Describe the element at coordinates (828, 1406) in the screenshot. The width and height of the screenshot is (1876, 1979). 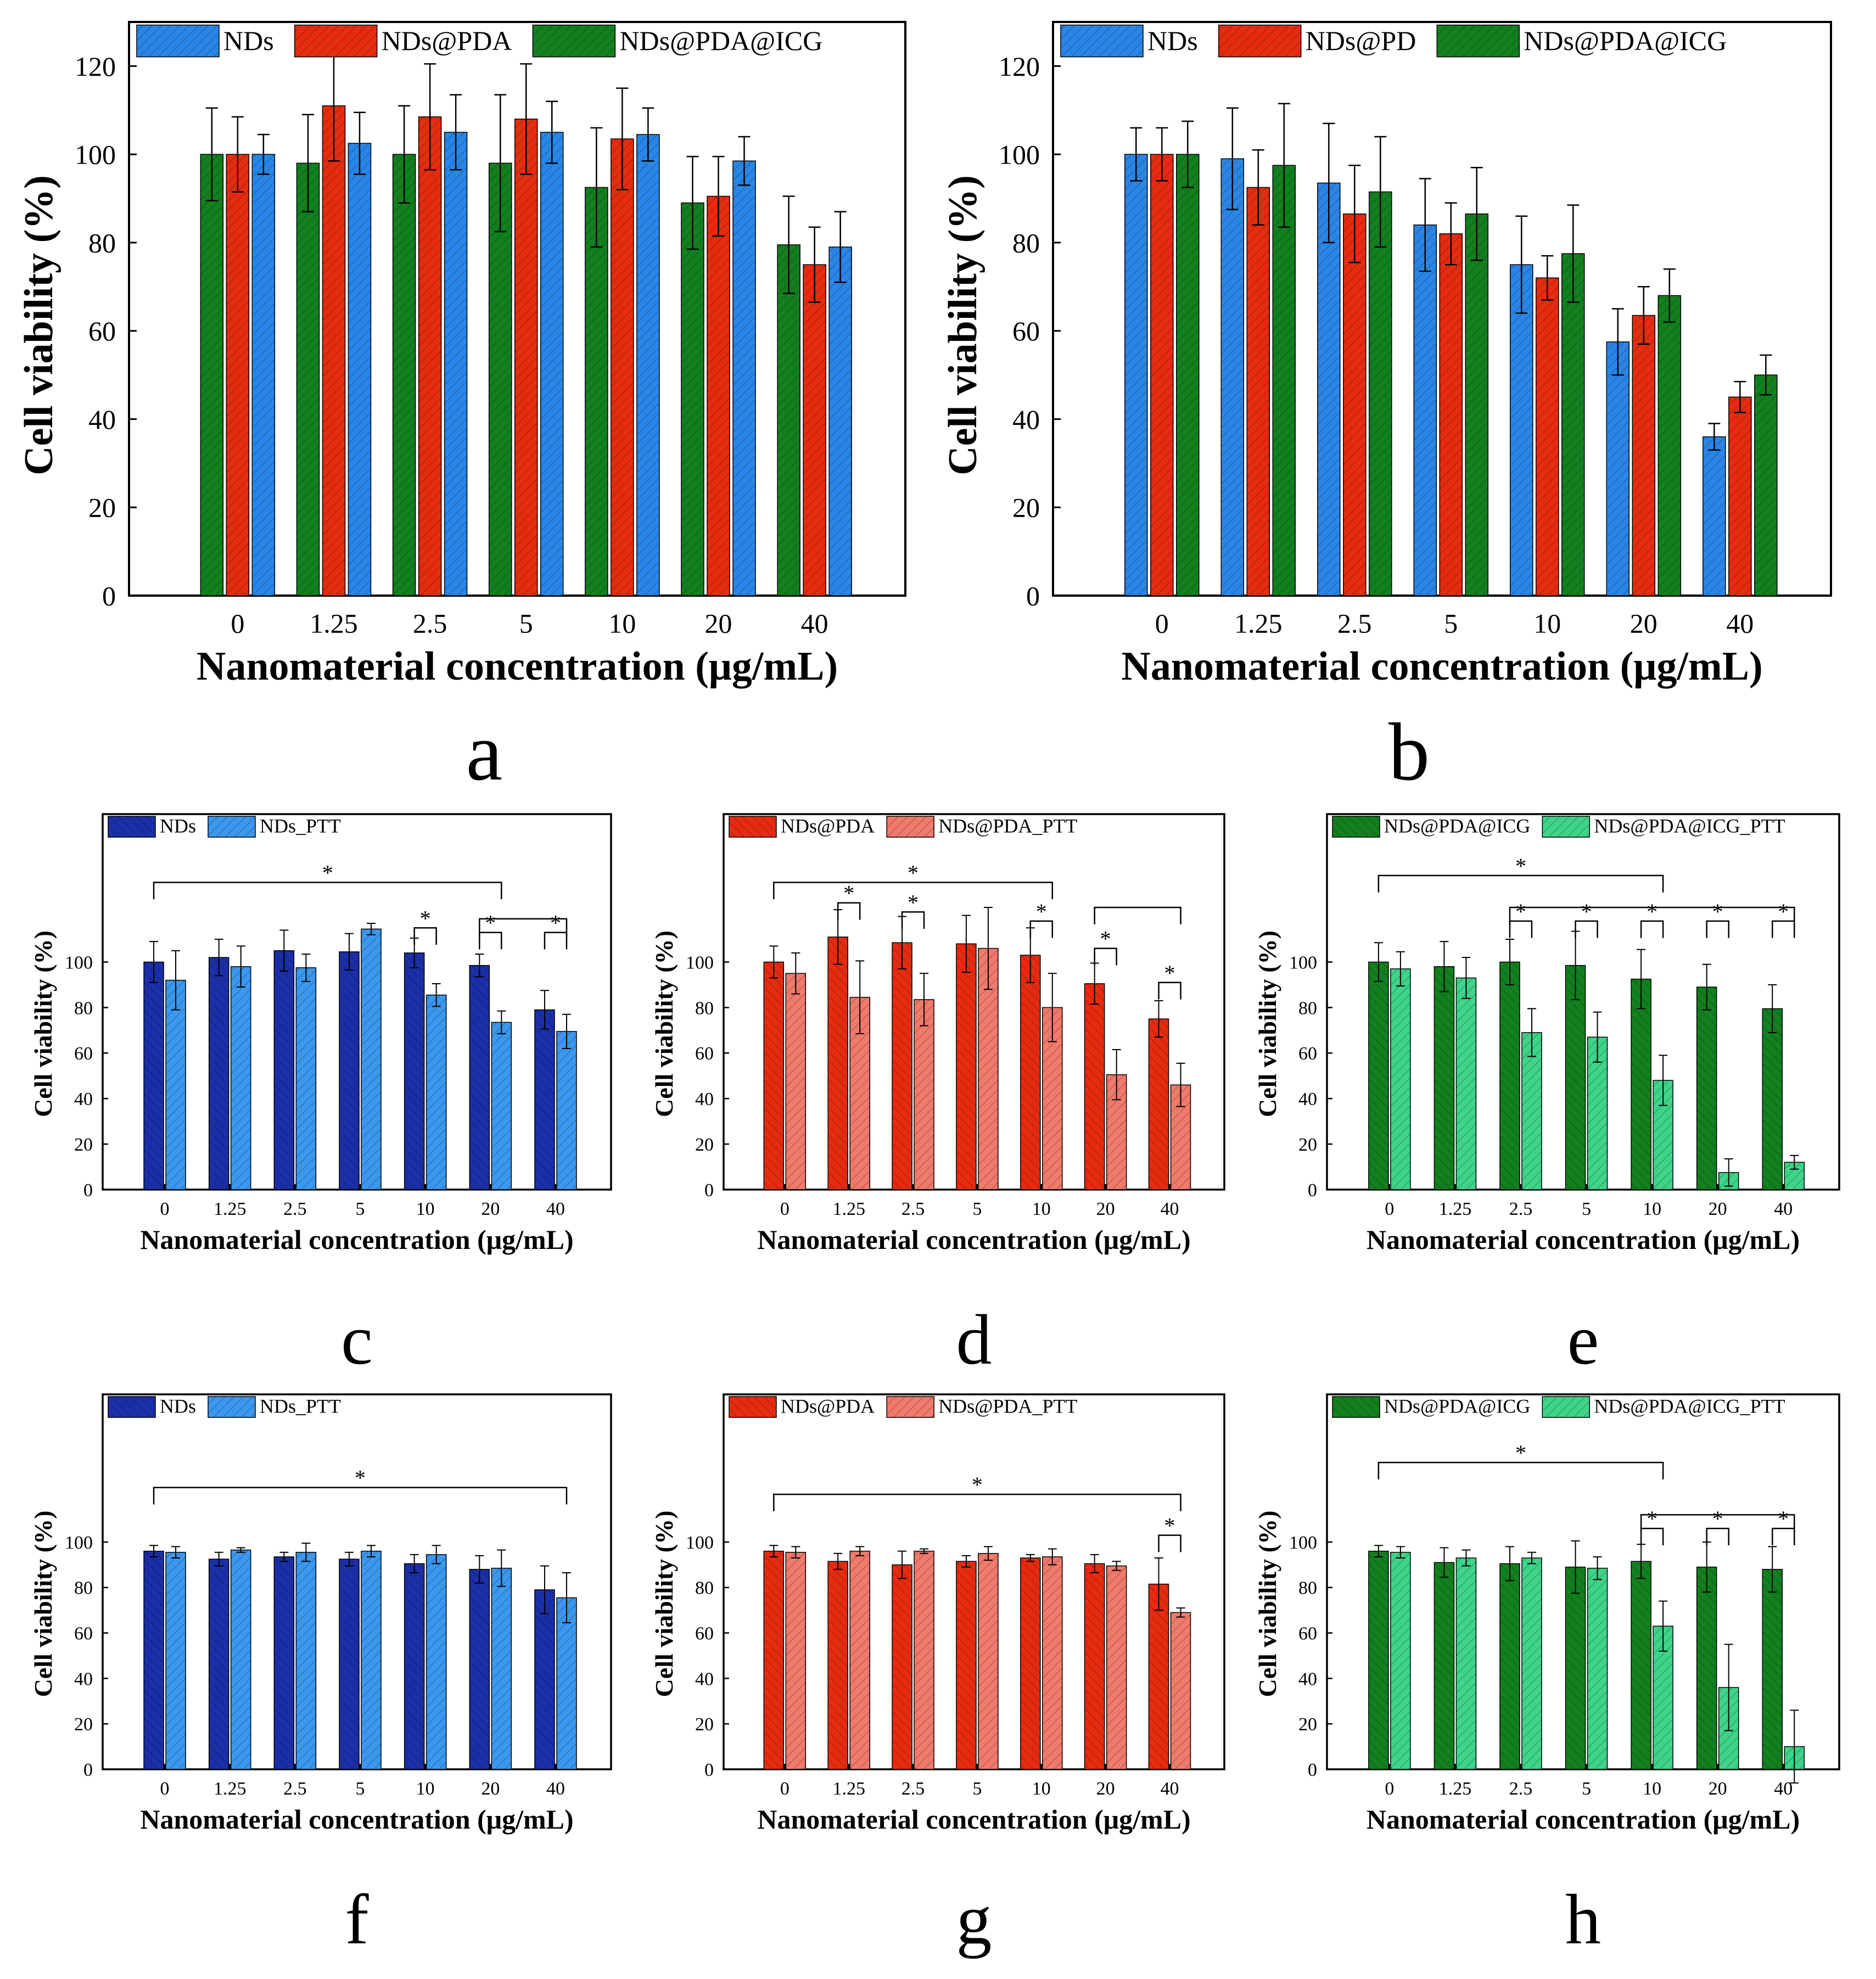
I see `legend-label: NDs@PDA` at that location.